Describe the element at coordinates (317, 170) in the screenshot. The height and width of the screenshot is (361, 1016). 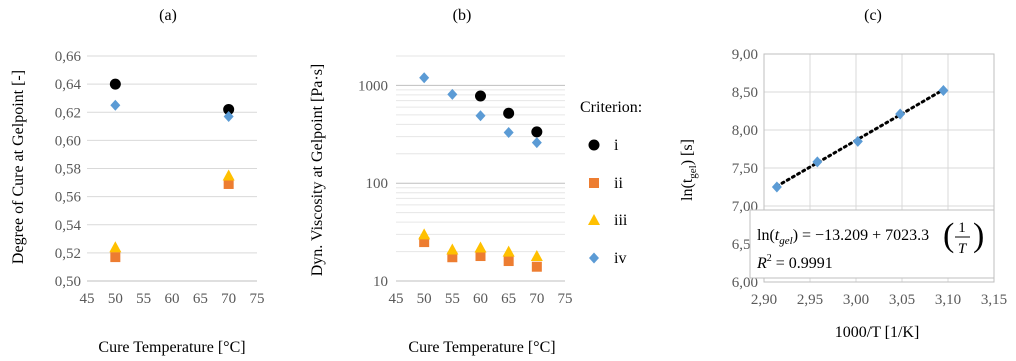
I see `chart-b-y-axis-label: Dyn. Viscosity at Gelpoint [Pa·s]` at that location.